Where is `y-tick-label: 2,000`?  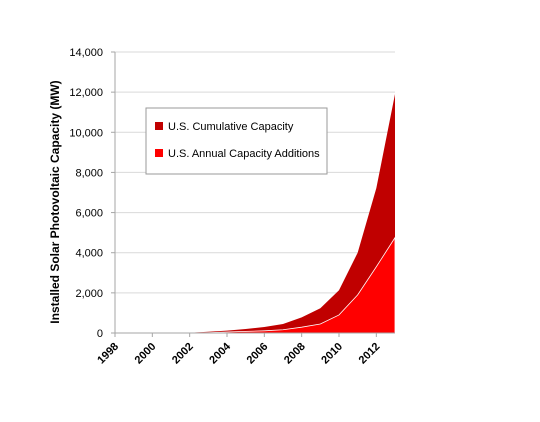
y-tick-label: 2,000 is located at coordinates (89, 294).